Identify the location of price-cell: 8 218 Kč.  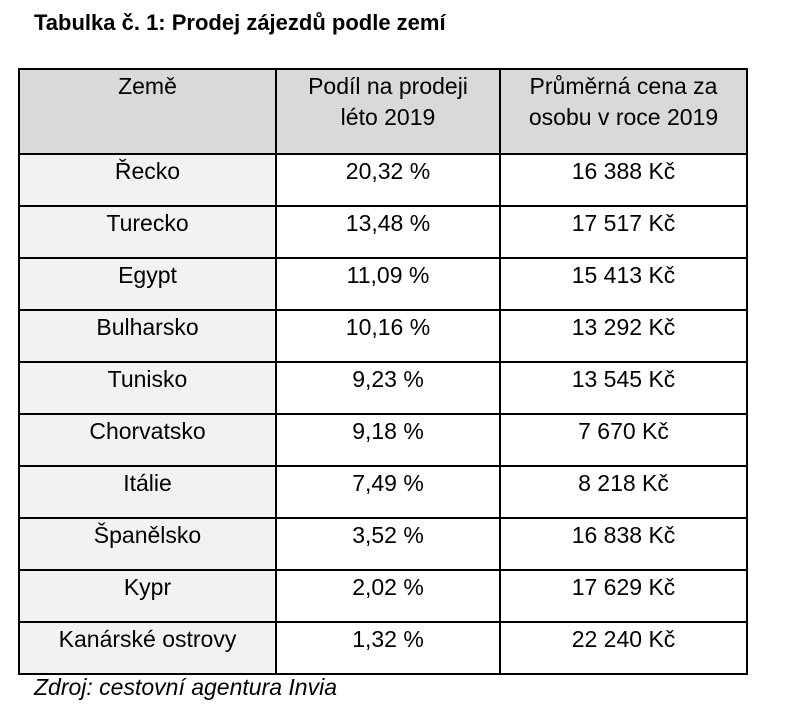
(623, 492).